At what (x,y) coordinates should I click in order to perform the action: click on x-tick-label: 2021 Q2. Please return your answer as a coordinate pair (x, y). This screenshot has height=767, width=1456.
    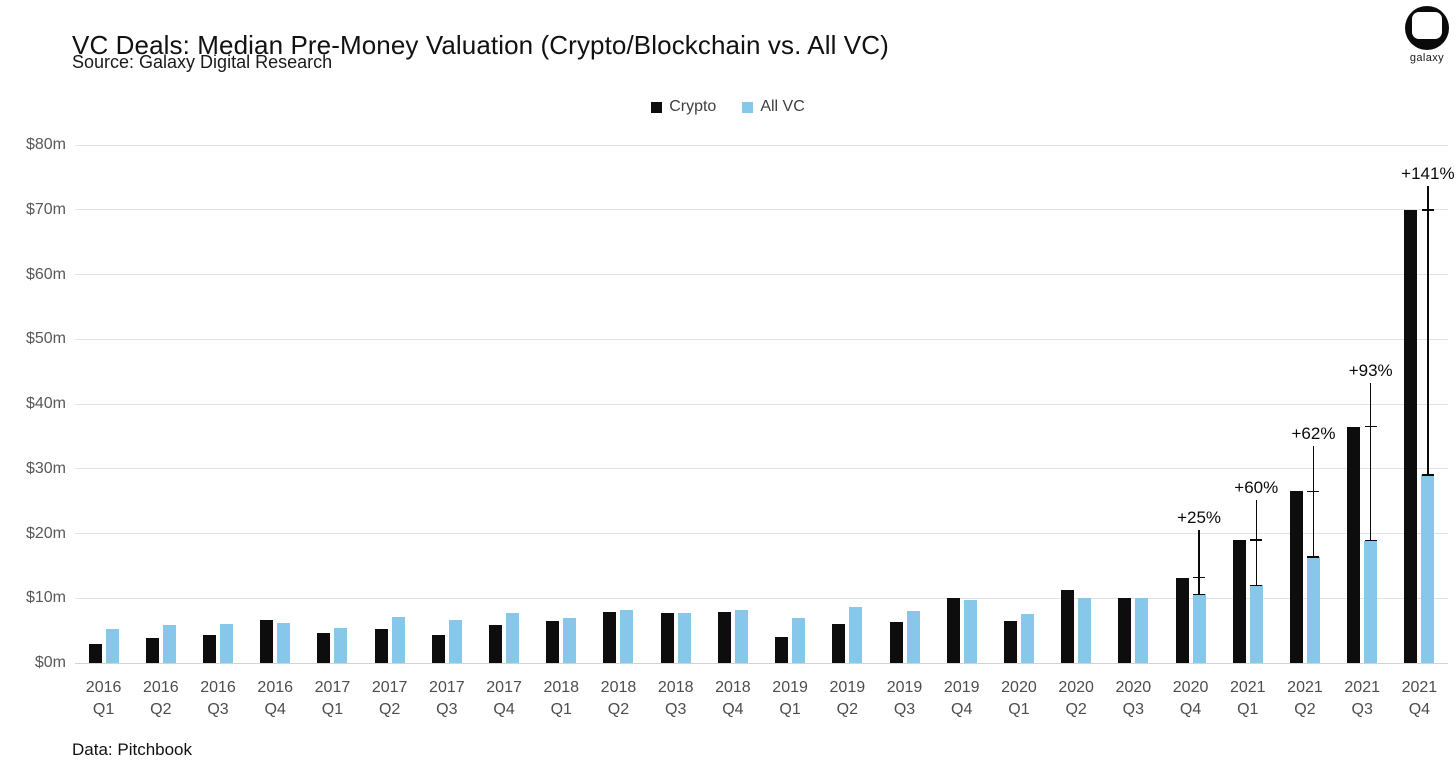
    Looking at the image, I should click on (1305, 698).